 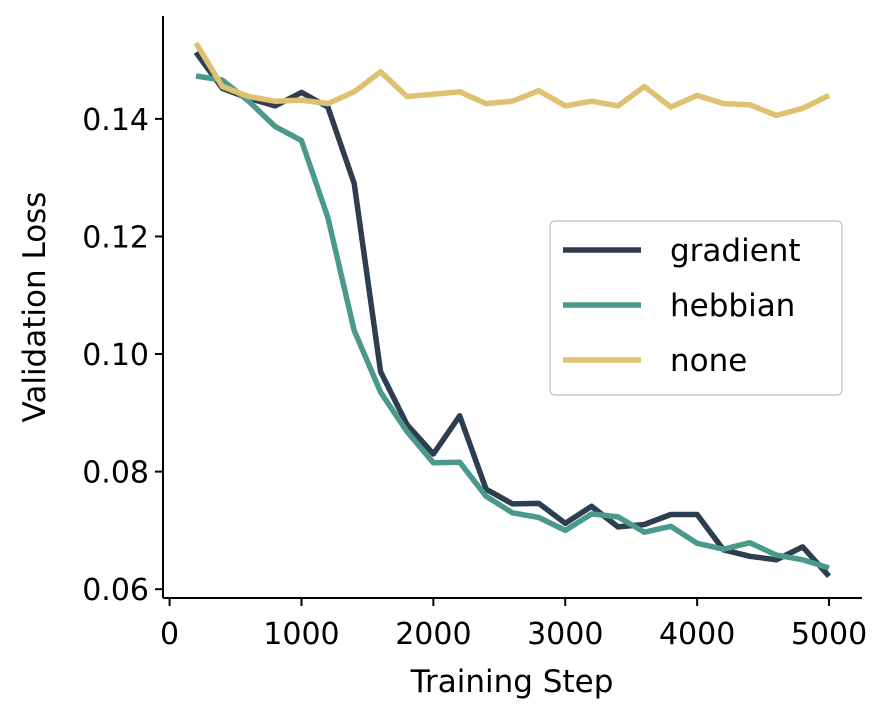 I want to click on y-tick-label: 0.12, so click(x=115, y=237).